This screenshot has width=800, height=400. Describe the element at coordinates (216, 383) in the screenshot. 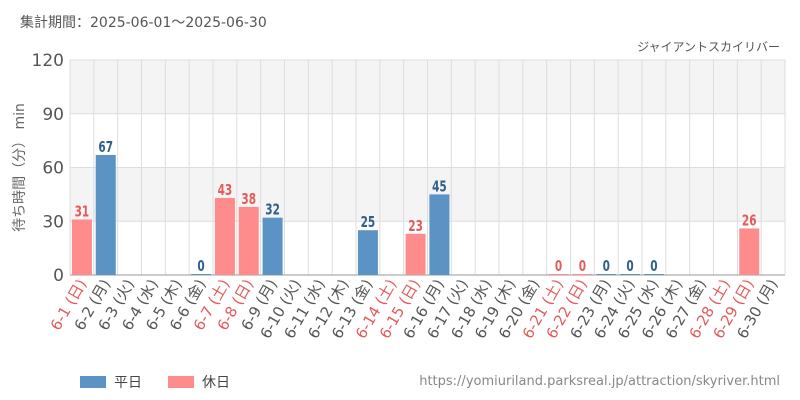

I see `legend-label-holiday: 休日` at that location.